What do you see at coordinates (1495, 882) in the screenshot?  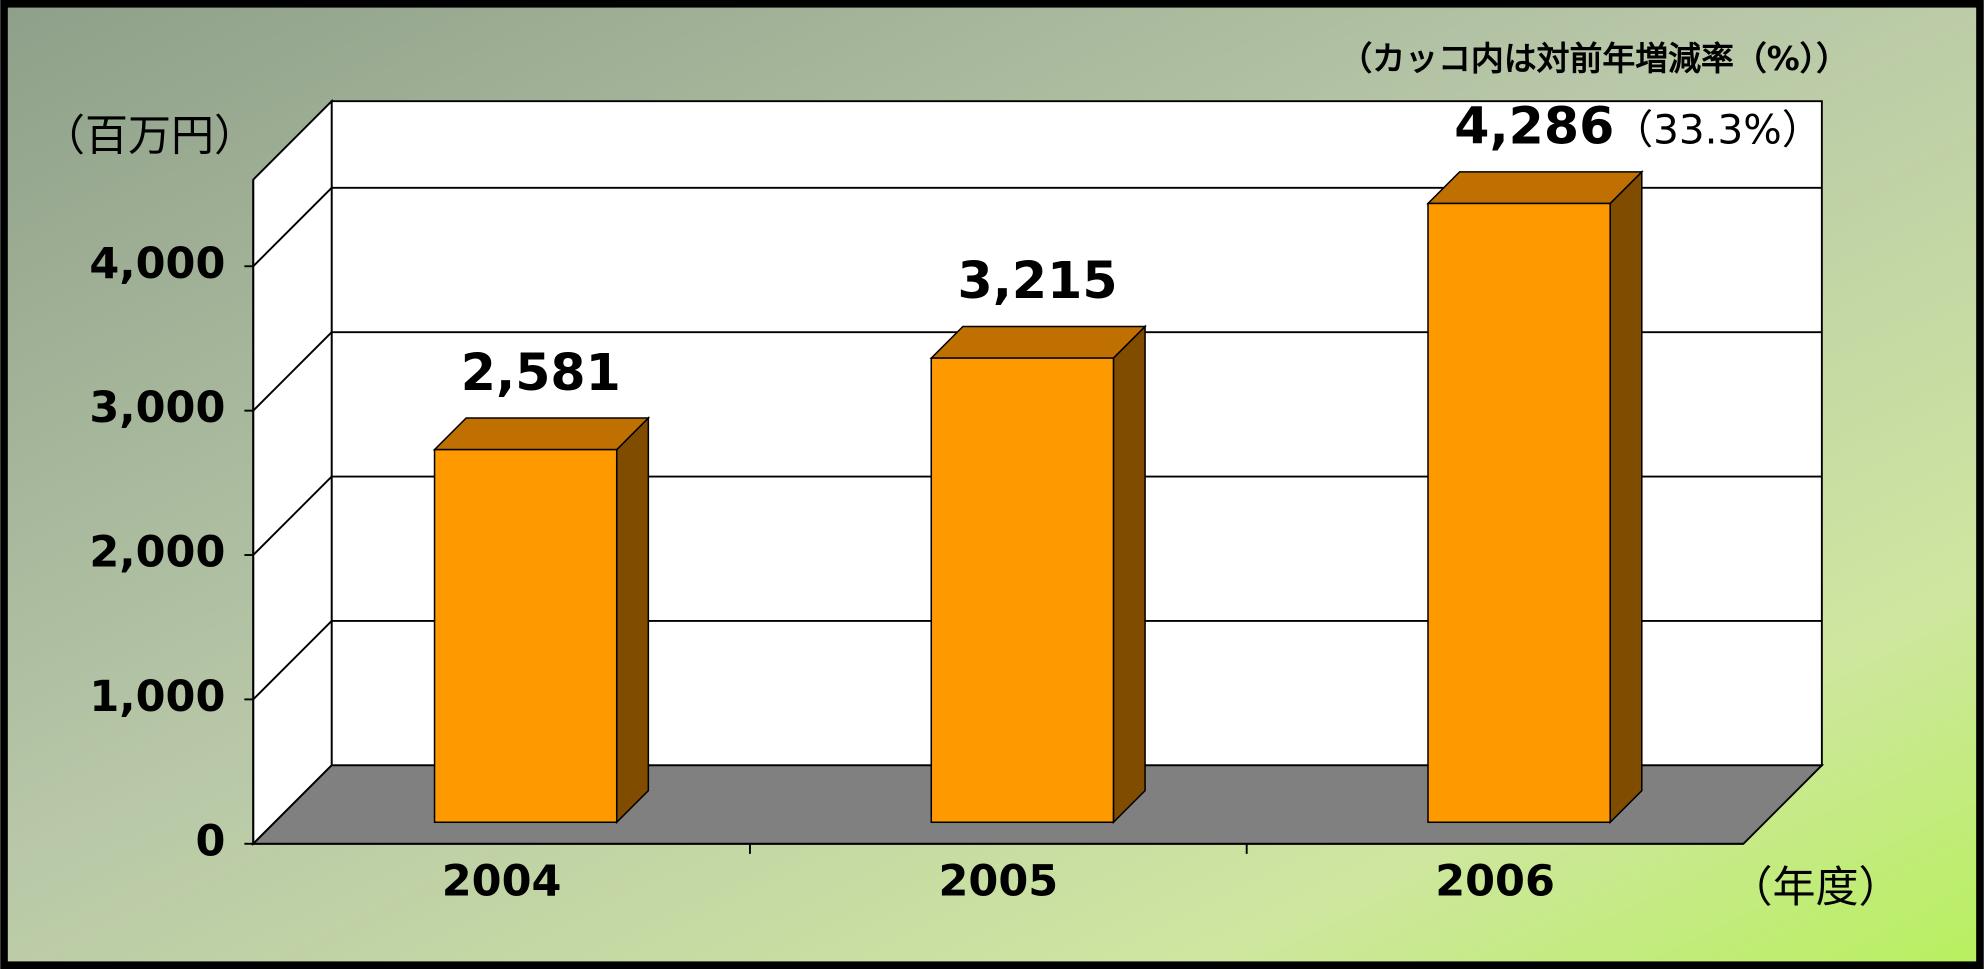 I see `x-tick-label: 2006` at bounding box center [1495, 882].